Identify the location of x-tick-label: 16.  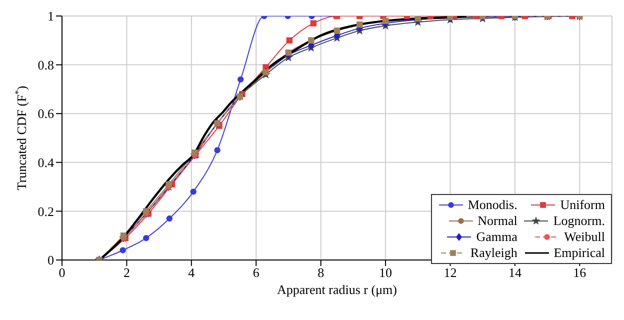
(580, 272).